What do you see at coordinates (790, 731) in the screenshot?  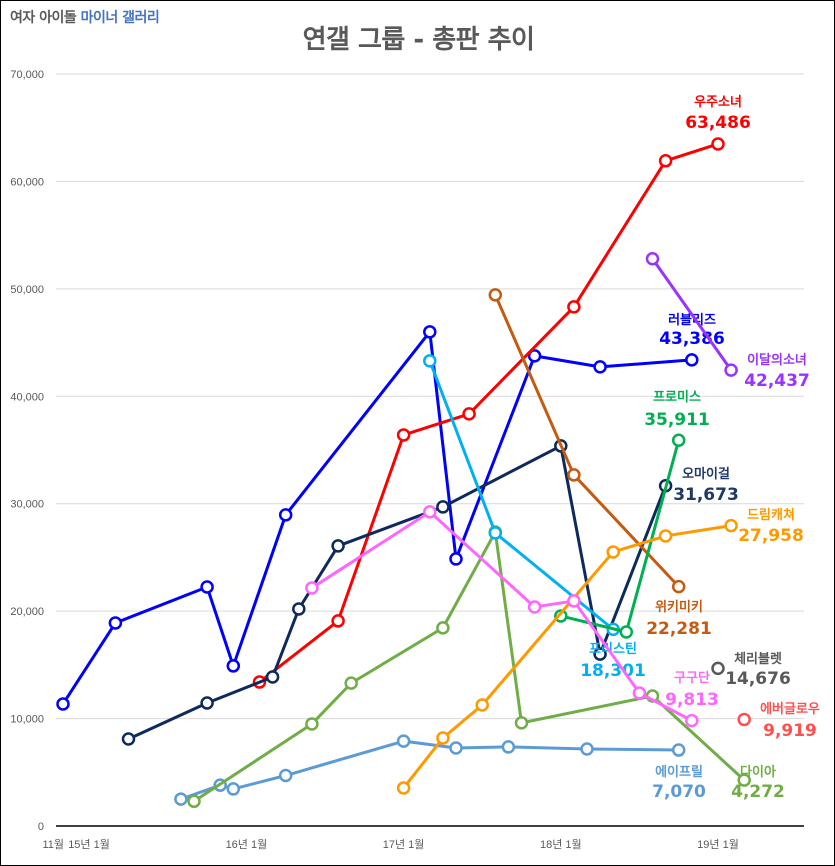 I see `series-value-label: 9,919` at bounding box center [790, 731].